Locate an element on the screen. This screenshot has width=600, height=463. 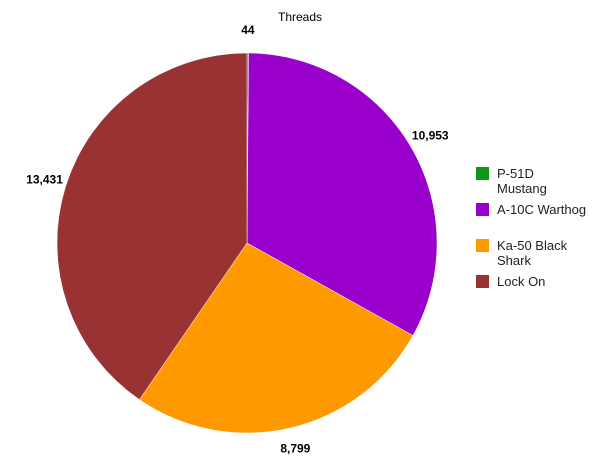
legend-label: A-10C Warthog is located at coordinates (542, 209).